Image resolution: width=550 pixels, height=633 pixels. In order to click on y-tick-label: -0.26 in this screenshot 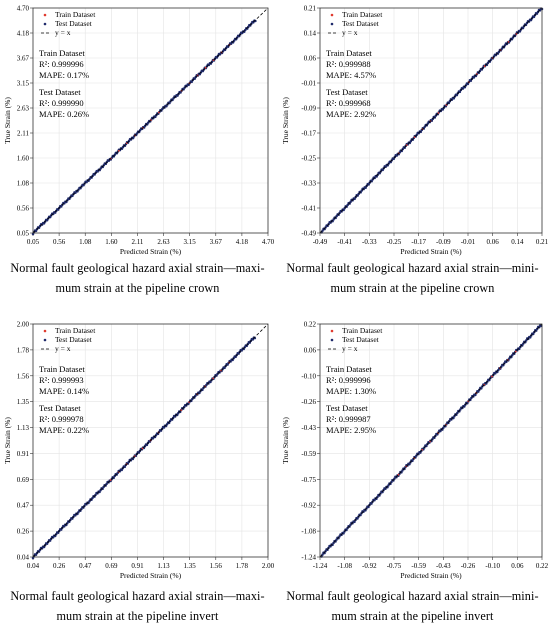, I will do `click(308, 402)`.